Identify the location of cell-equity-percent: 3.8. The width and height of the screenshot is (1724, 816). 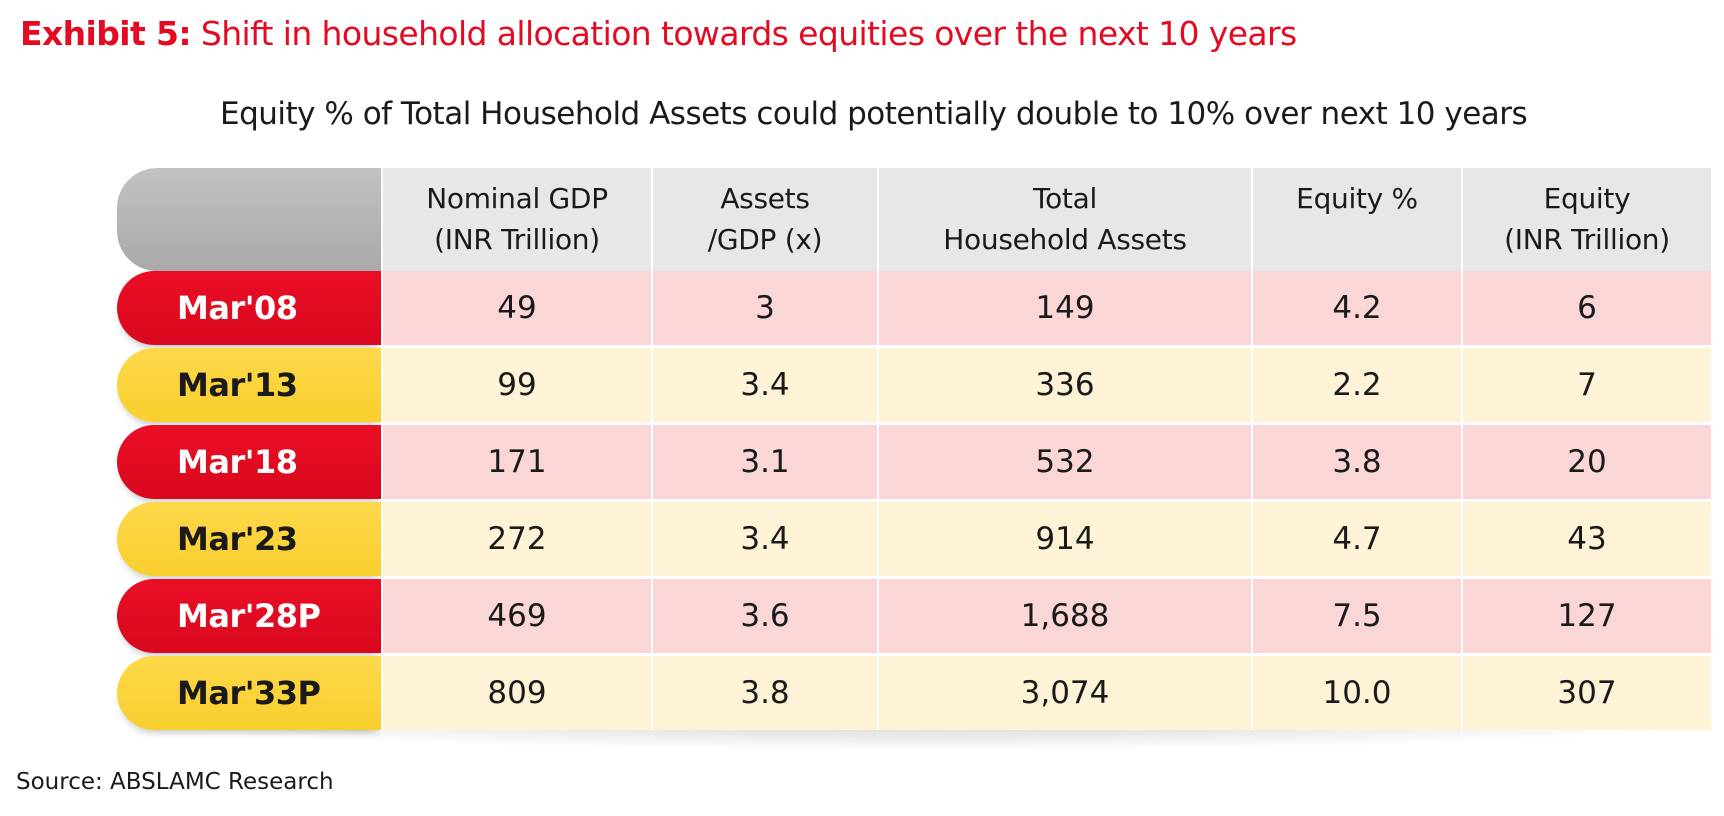
(1356, 462).